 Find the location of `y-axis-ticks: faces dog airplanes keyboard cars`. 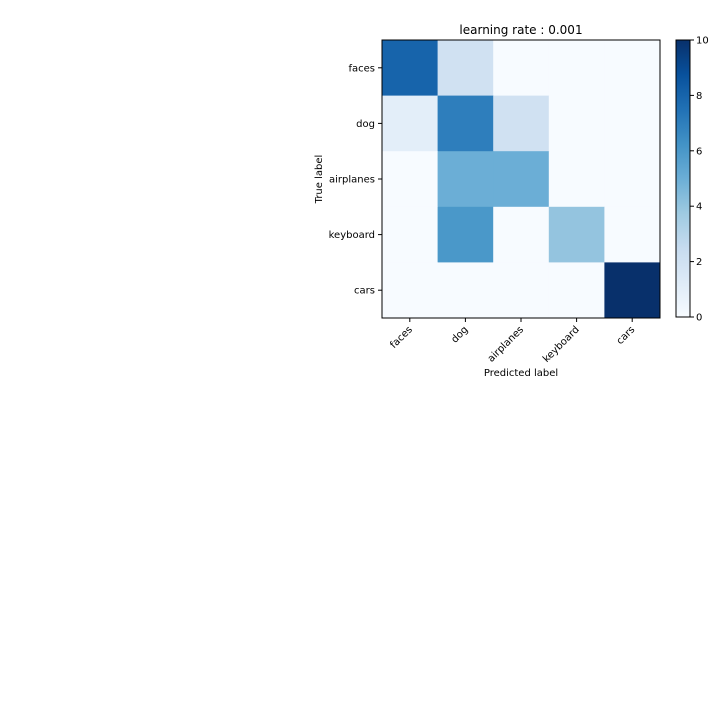

y-axis-ticks: faces dog airplanes keyboard cars is located at coordinates (355, 180).